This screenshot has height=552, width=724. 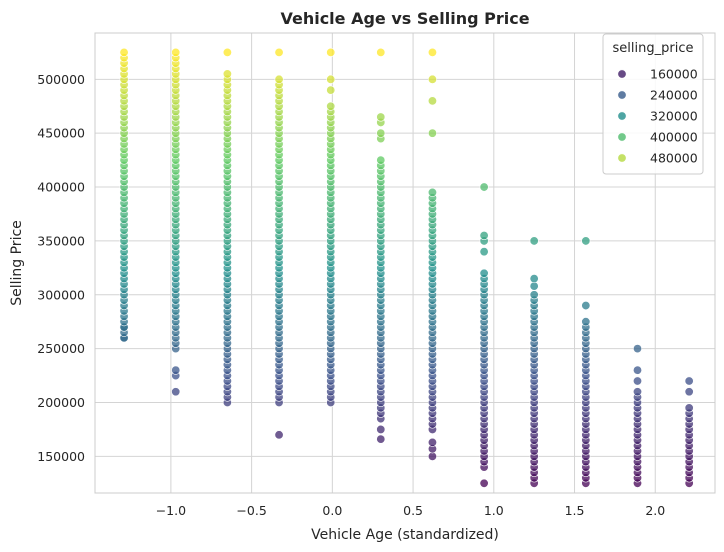 I want to click on x-tick-label: 1.5, so click(x=575, y=510).